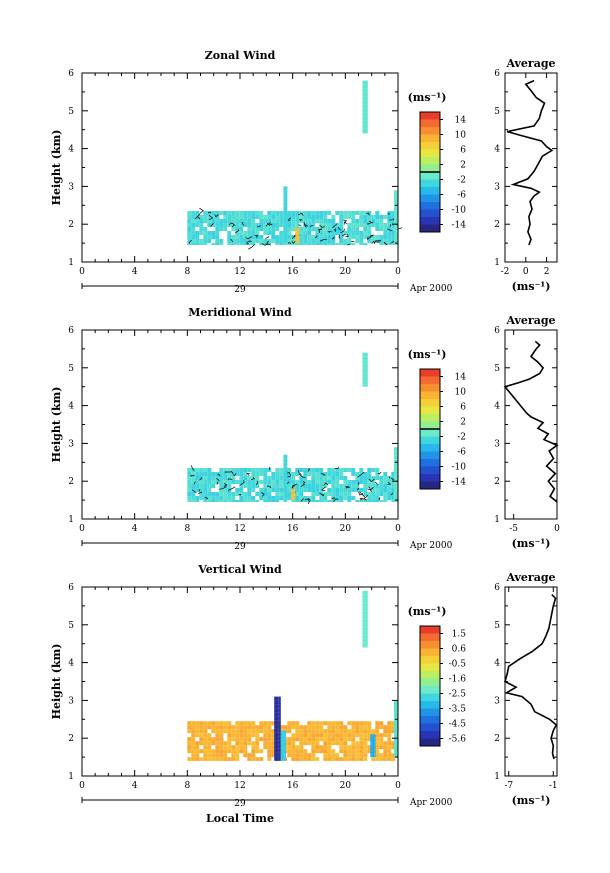 The width and height of the screenshot is (610, 873). I want to click on y-tick-label: 6, so click(71, 588).